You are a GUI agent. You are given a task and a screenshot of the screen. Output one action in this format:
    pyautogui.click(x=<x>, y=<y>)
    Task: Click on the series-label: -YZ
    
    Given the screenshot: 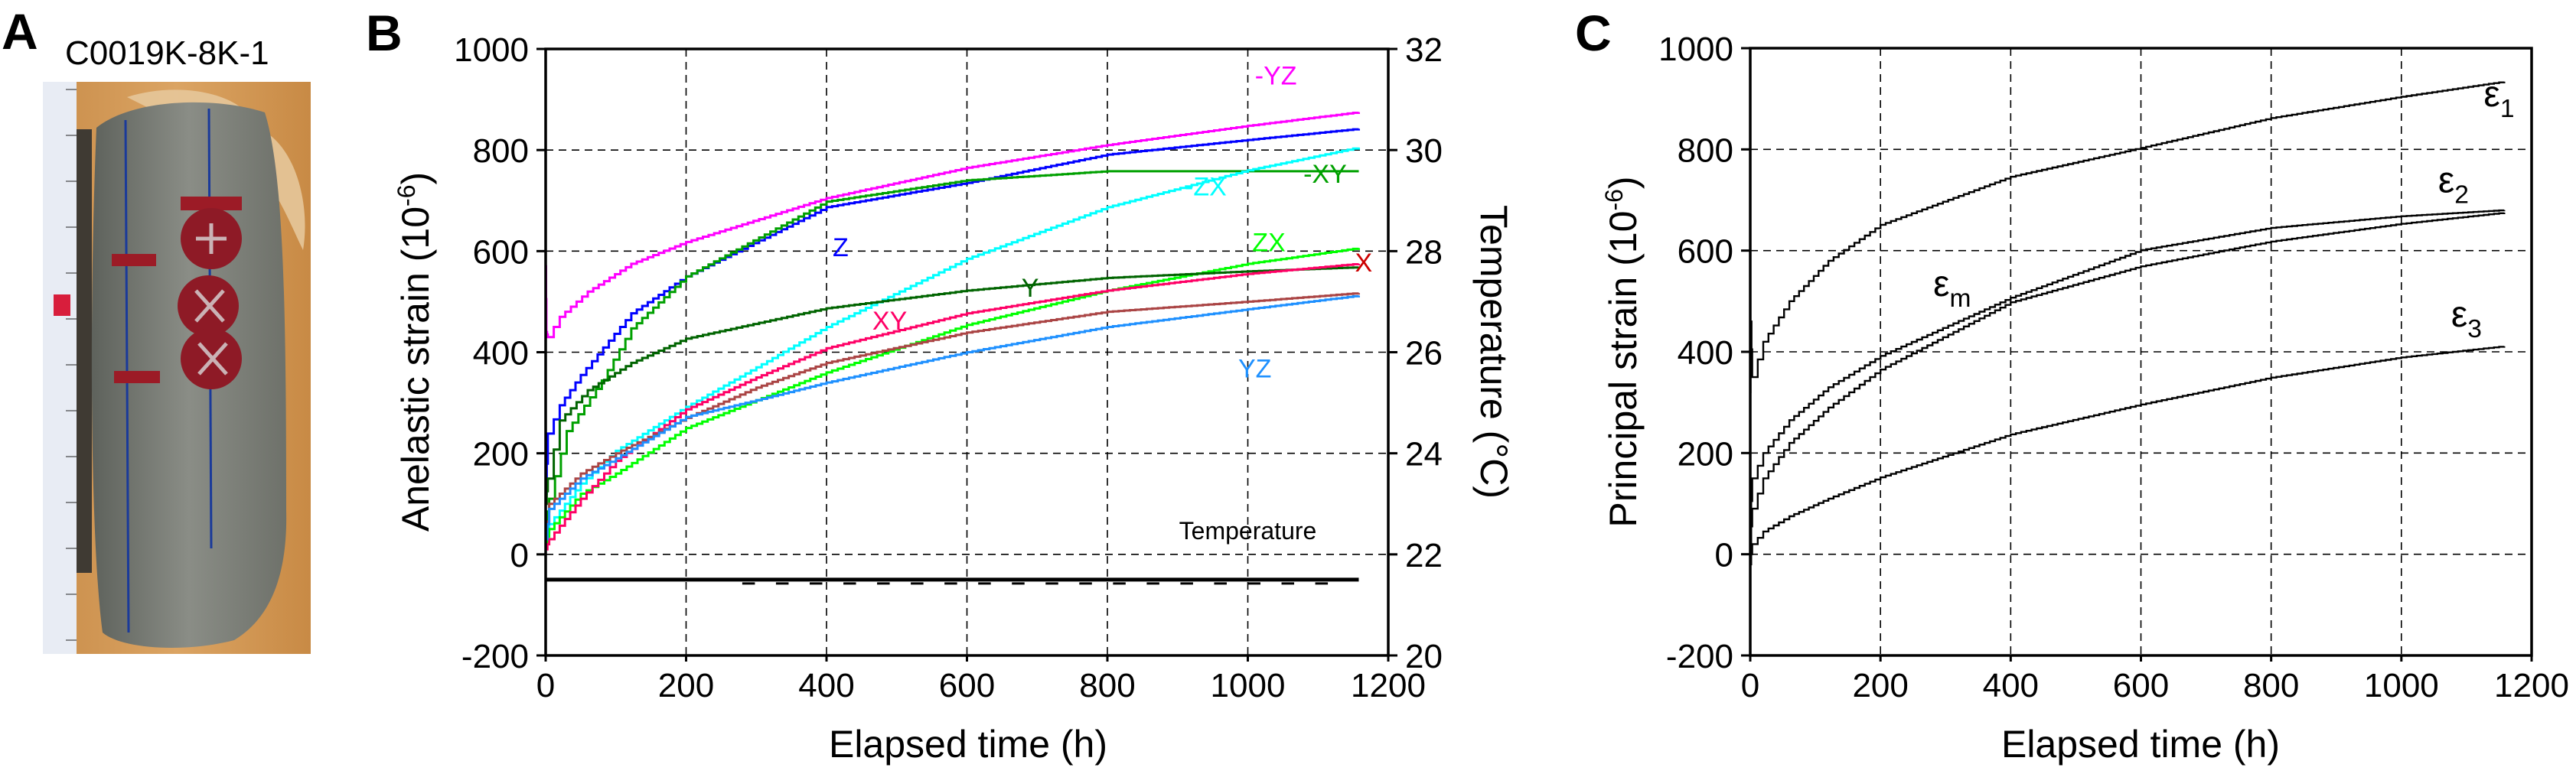 What is the action you would take?
    pyautogui.click(x=1276, y=76)
    